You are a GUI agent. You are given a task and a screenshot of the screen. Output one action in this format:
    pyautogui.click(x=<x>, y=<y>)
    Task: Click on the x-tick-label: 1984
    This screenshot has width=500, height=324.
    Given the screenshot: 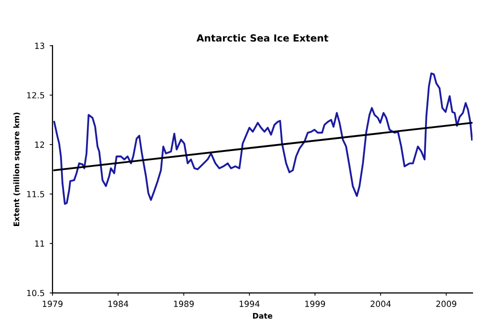 What is the action you would take?
    pyautogui.click(x=118, y=303)
    